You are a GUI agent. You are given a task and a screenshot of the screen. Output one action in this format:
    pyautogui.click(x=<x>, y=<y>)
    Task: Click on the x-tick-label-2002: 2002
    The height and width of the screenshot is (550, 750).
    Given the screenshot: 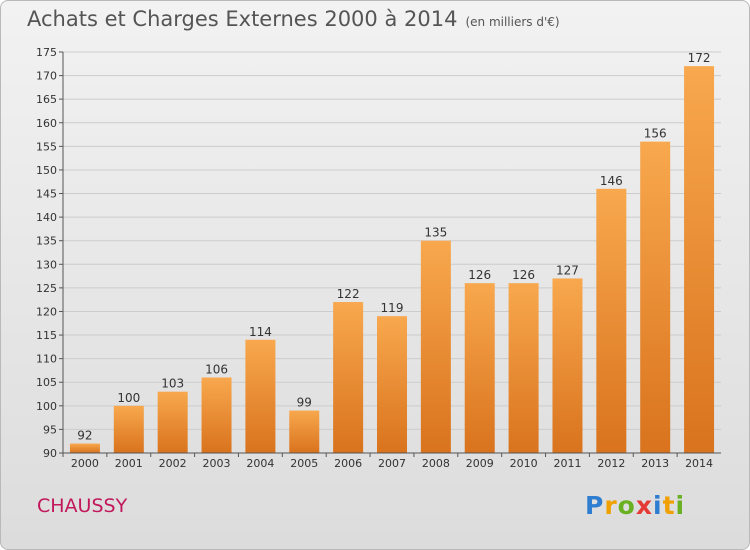 What is the action you would take?
    pyautogui.click(x=173, y=463)
    